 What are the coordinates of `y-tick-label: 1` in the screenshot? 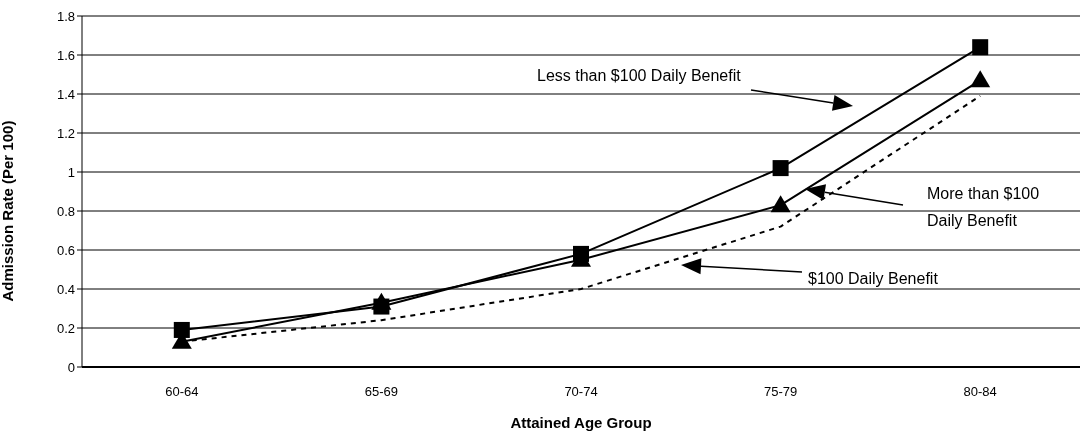 It's located at (71, 172).